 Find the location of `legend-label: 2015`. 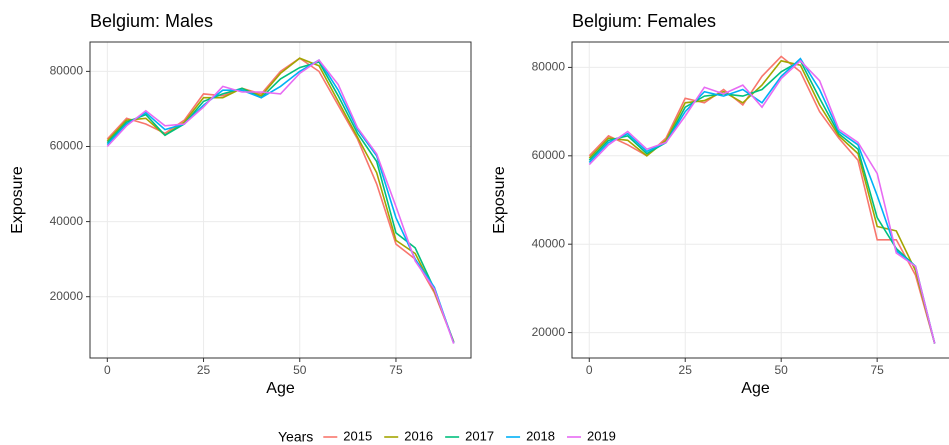

legend-label: 2015 is located at coordinates (357, 435).